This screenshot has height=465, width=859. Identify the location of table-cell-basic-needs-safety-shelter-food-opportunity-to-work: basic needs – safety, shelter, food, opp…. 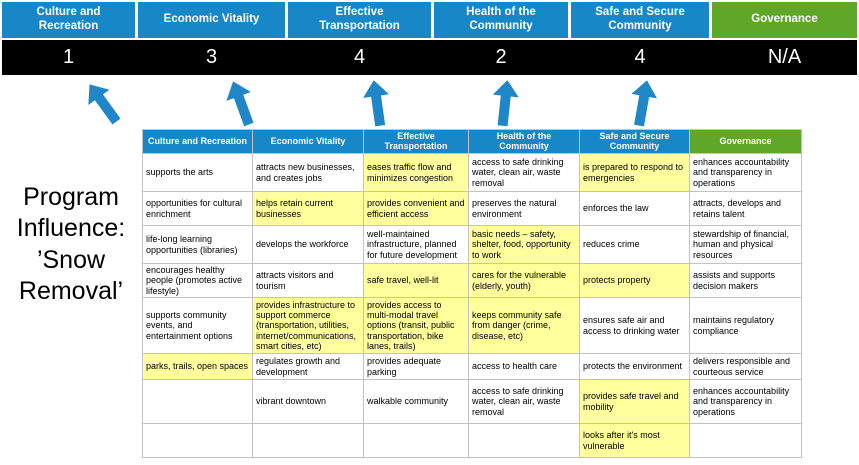
(524, 245).